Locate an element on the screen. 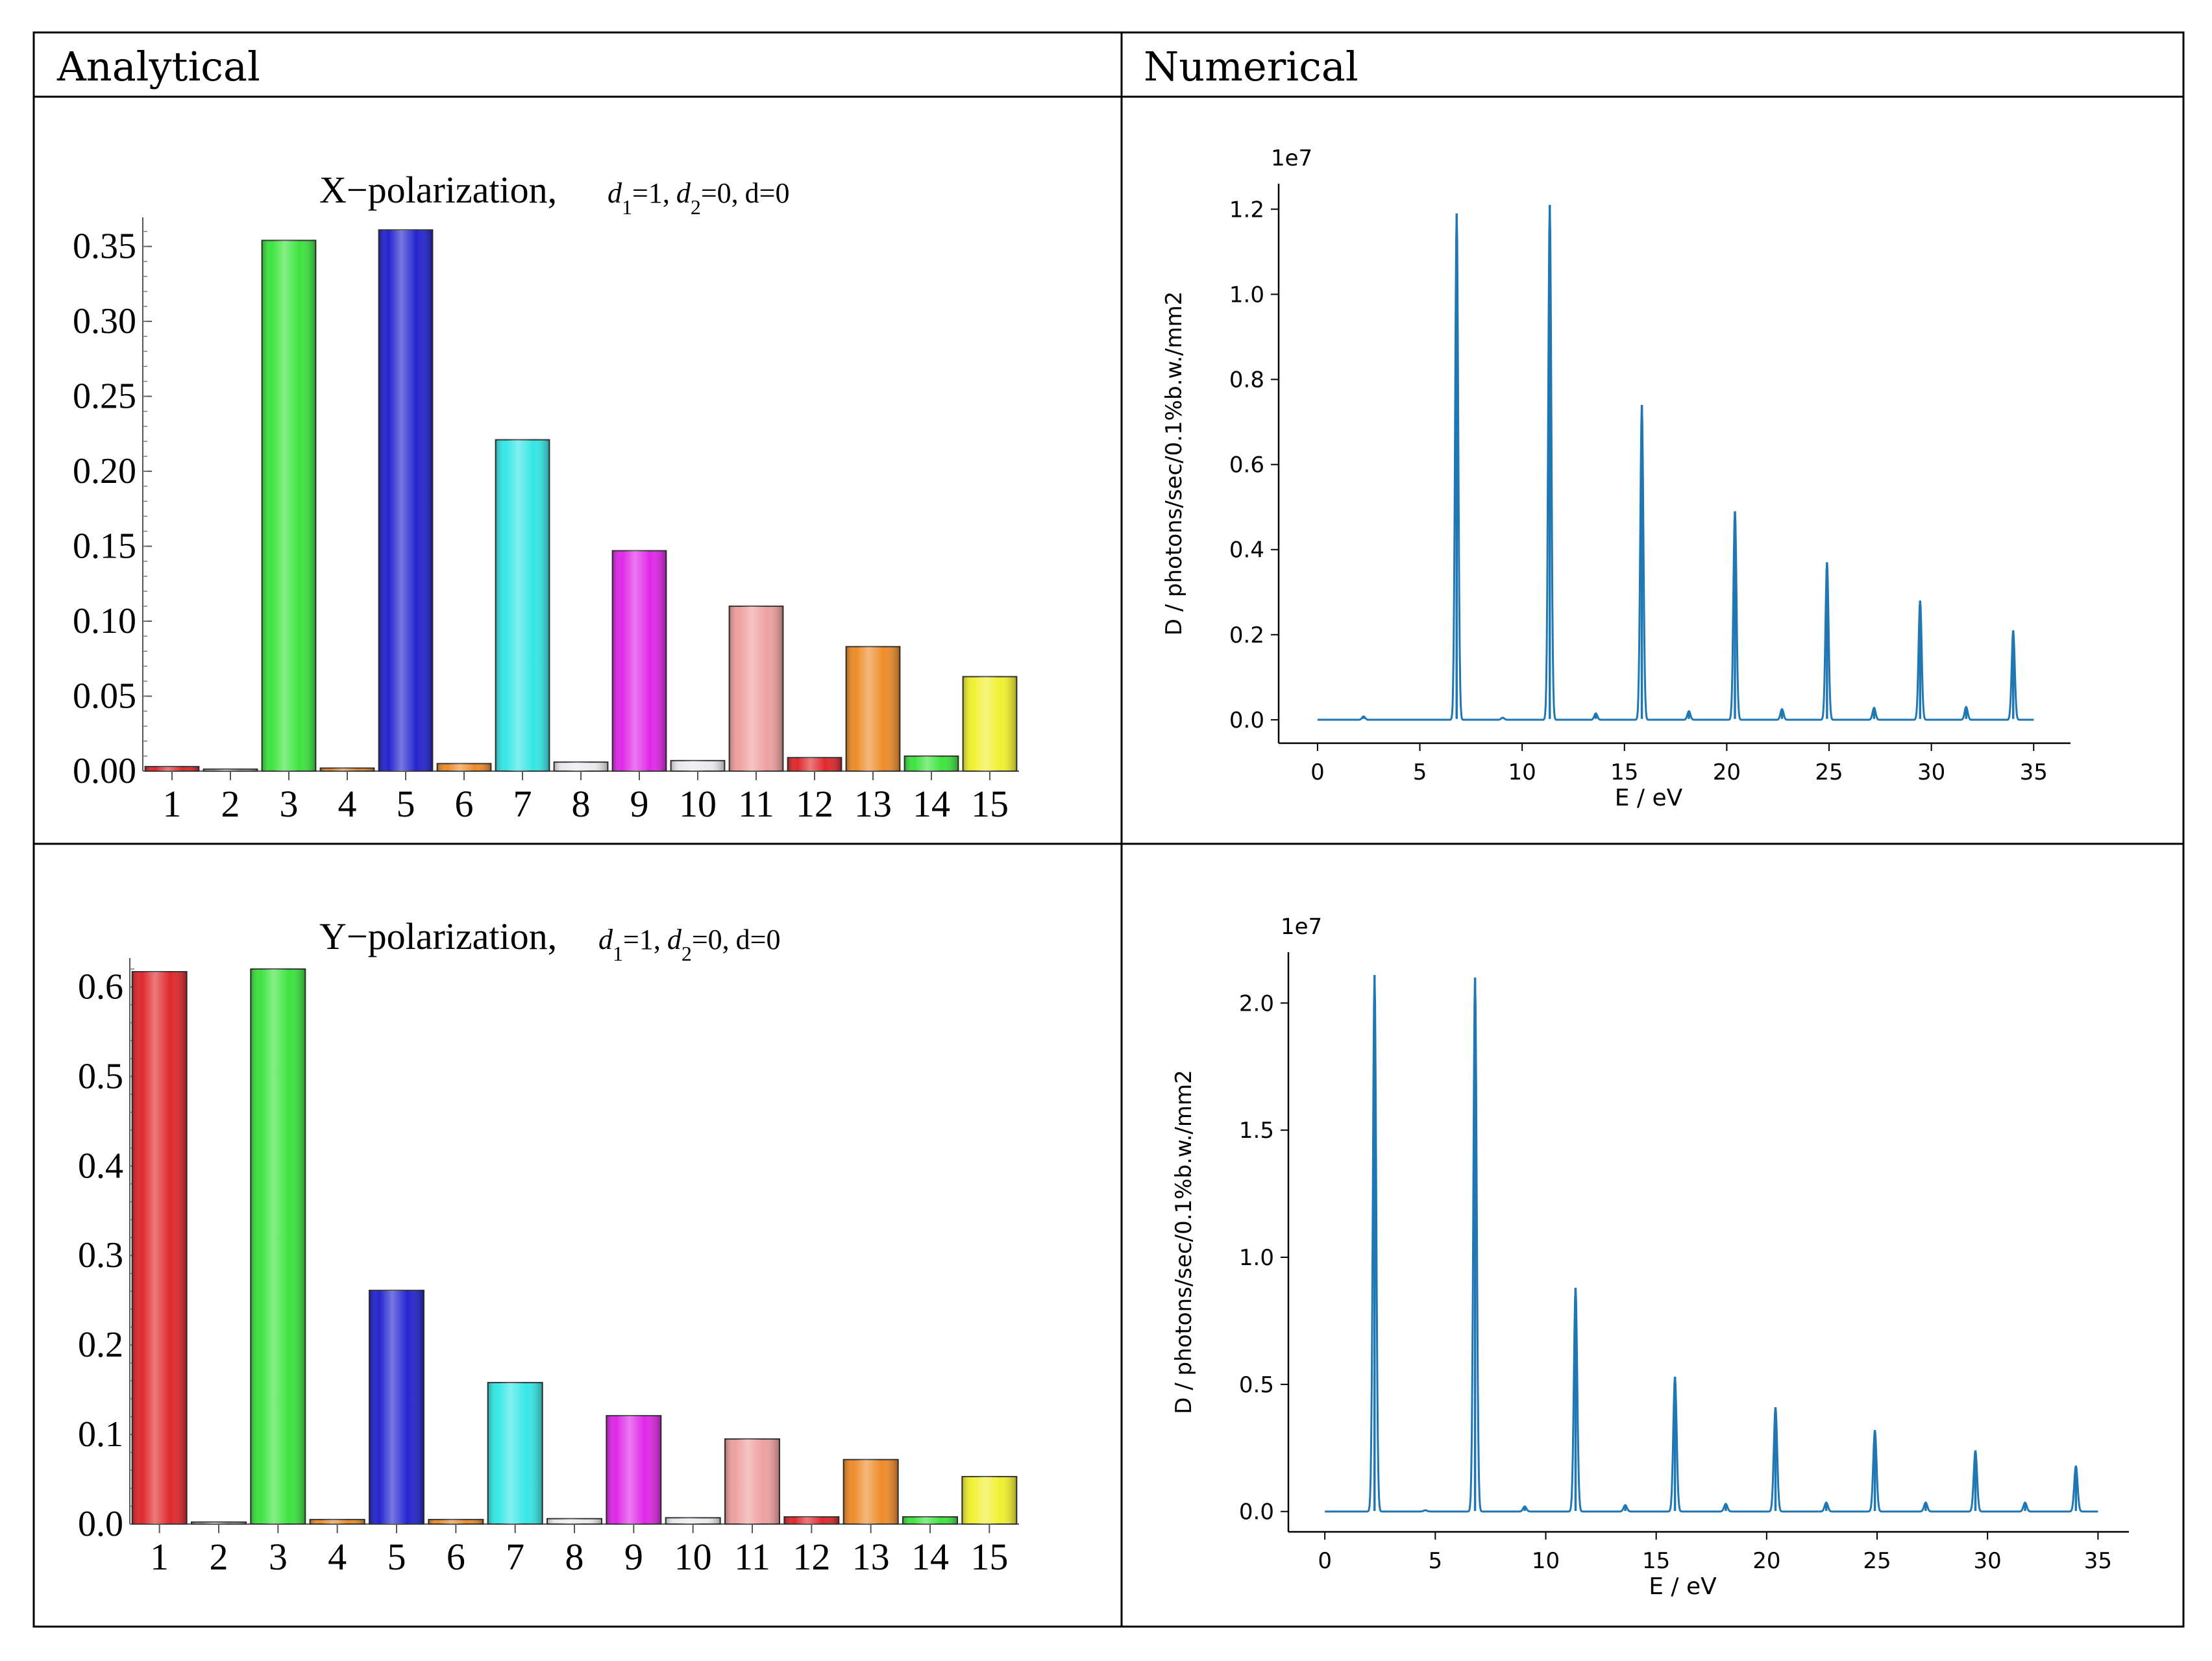  y-tick-label: 0.4 is located at coordinates (1246, 550).